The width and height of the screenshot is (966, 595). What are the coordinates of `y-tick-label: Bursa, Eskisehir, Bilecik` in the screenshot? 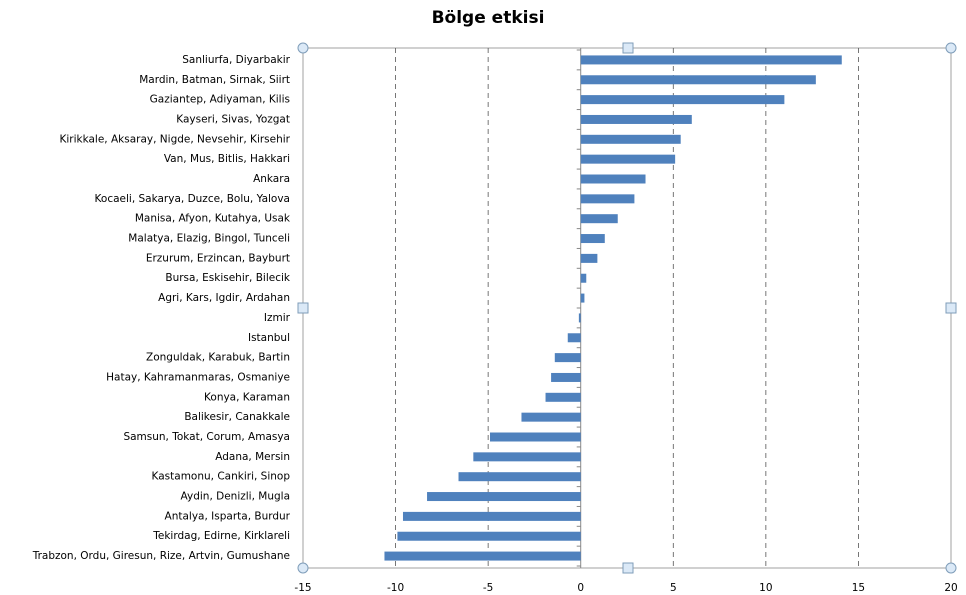 It's located at (228, 278).